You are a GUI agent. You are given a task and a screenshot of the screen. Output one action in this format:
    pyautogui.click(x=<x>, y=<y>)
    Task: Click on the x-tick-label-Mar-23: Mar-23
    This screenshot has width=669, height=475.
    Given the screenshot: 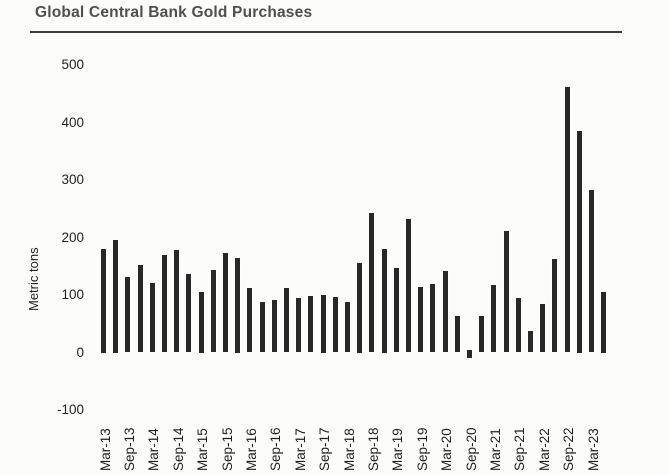 What is the action you would take?
    pyautogui.click(x=593, y=449)
    